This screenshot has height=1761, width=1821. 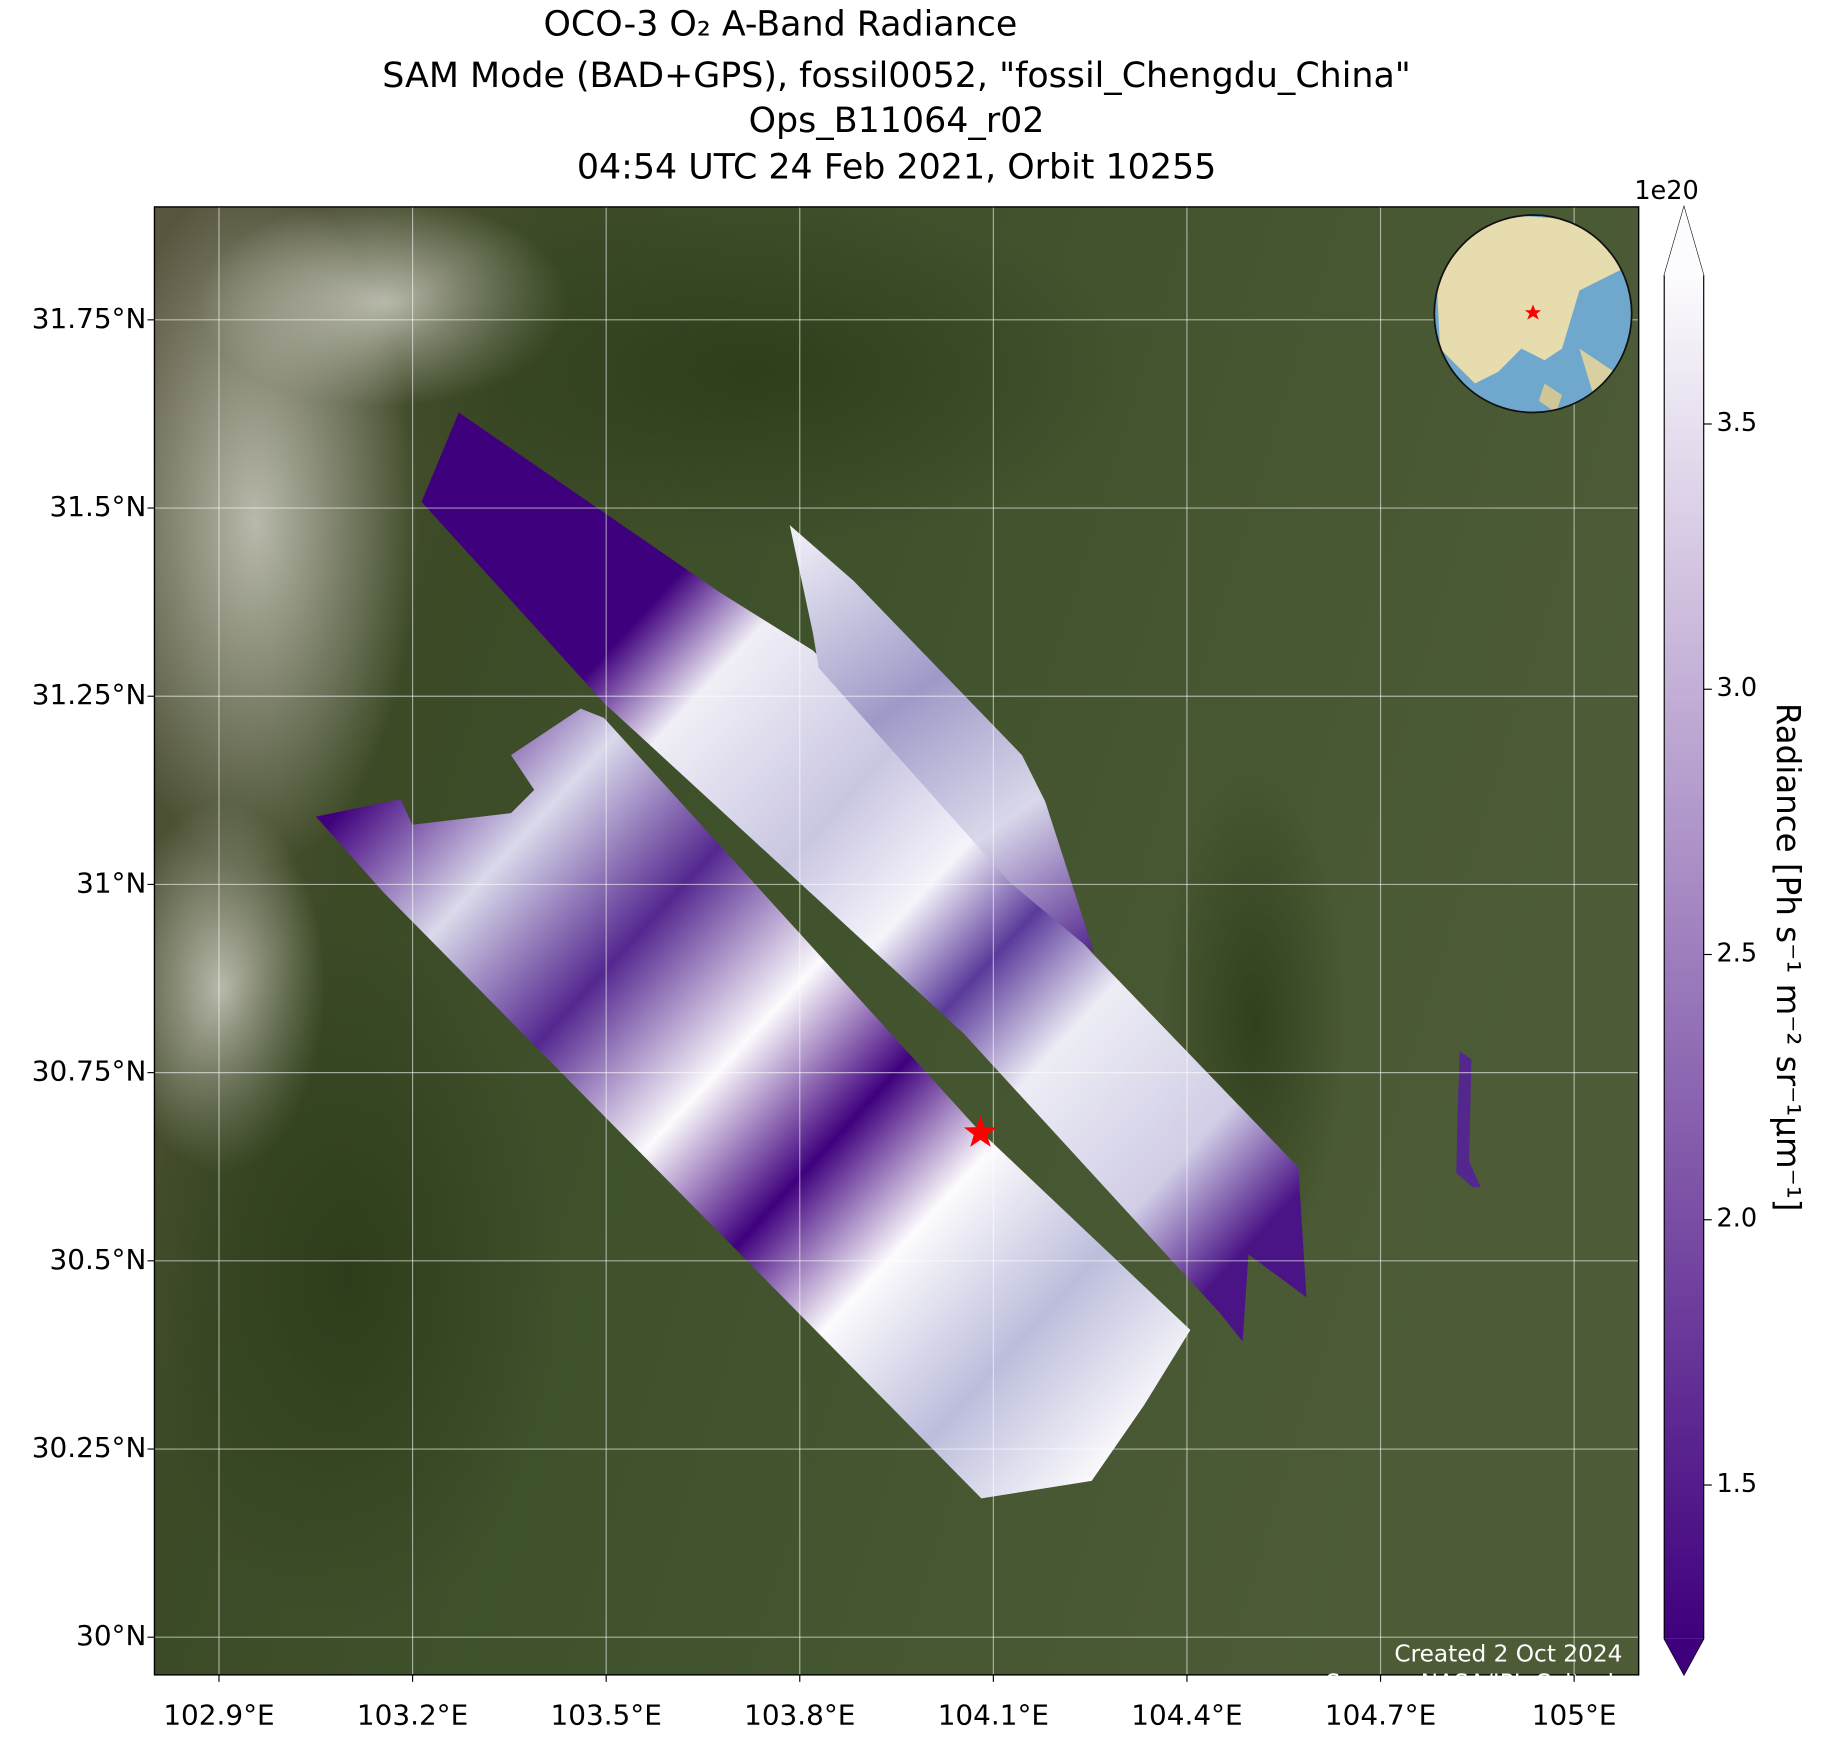 What do you see at coordinates (1684, 1656) in the screenshot?
I see `colorbar-extension-low` at bounding box center [1684, 1656].